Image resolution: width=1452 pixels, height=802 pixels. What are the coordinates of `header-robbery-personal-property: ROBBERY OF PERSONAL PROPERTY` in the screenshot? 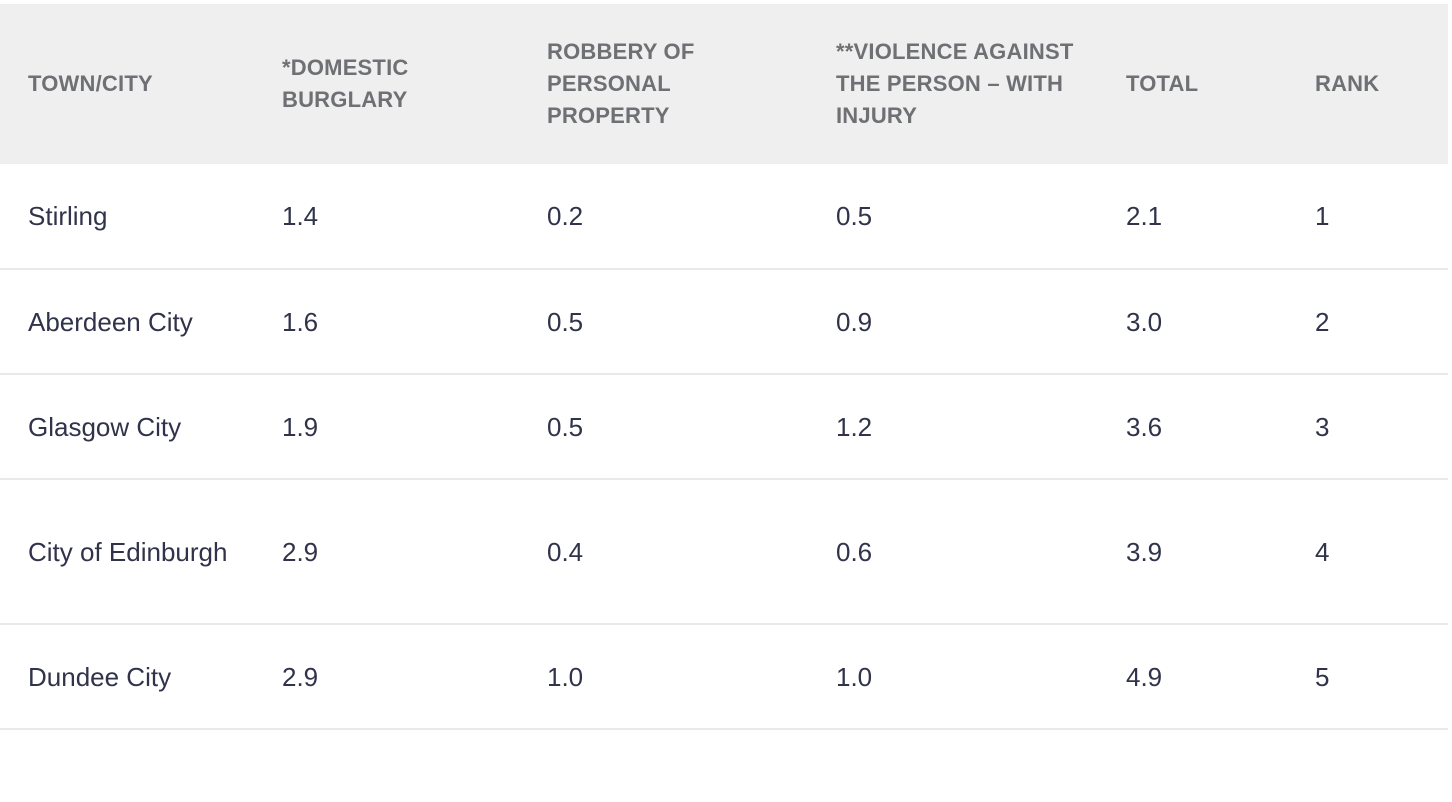 It's located at (621, 83).